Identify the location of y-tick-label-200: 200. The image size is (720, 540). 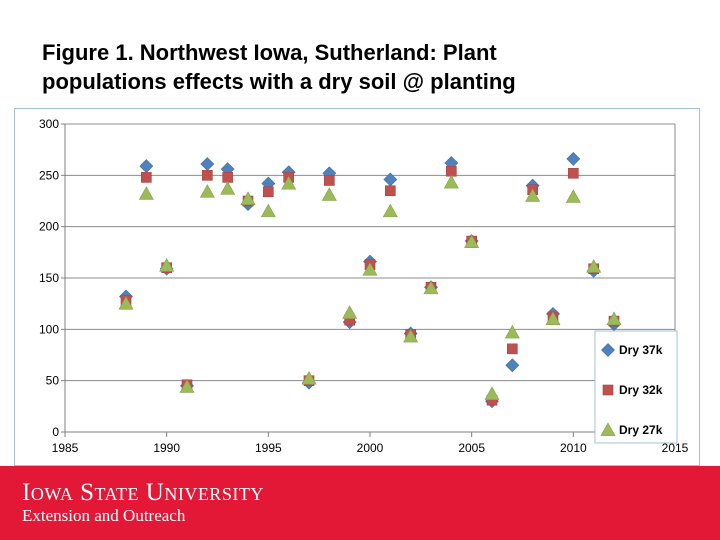
(49, 227).